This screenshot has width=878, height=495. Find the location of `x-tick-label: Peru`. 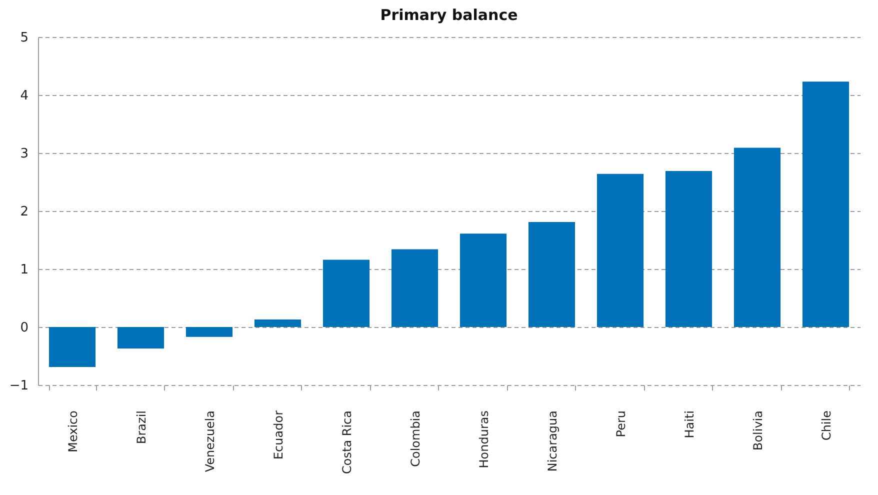

x-tick-label: Peru is located at coordinates (621, 424).